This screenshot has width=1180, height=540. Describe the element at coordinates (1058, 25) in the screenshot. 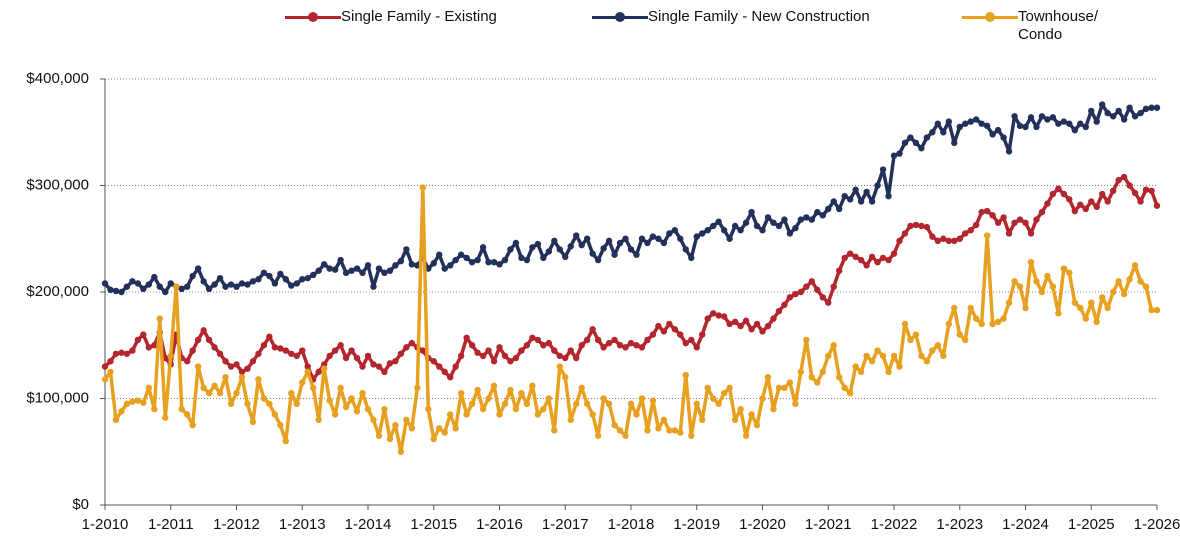

I see `legend-label: Townhouse/ Condo` at that location.